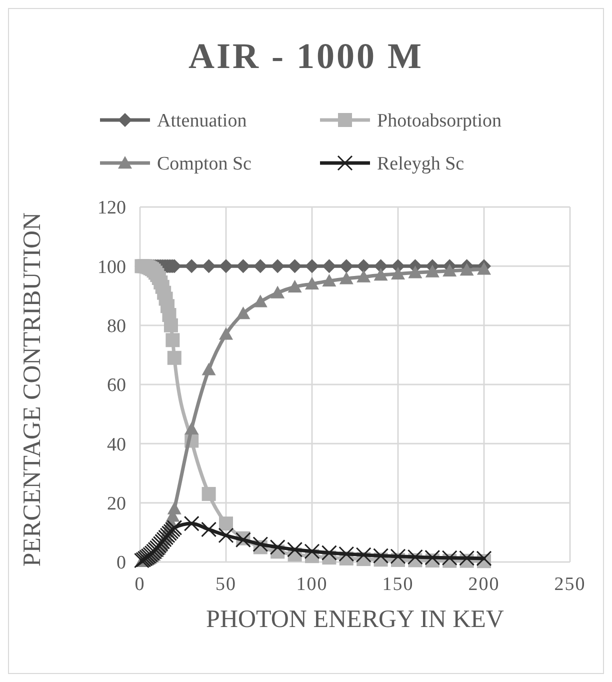 The image size is (612, 682). Describe the element at coordinates (306, 56) in the screenshot. I see `chart-title: AIR - 1000 M` at that location.